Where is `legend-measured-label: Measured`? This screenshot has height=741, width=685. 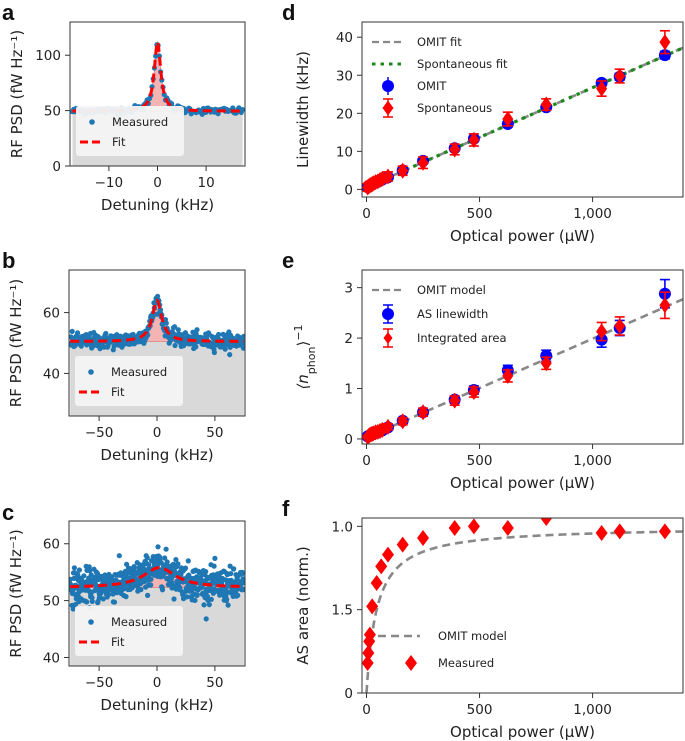
legend-measured-label: Measured is located at coordinates (139, 622).